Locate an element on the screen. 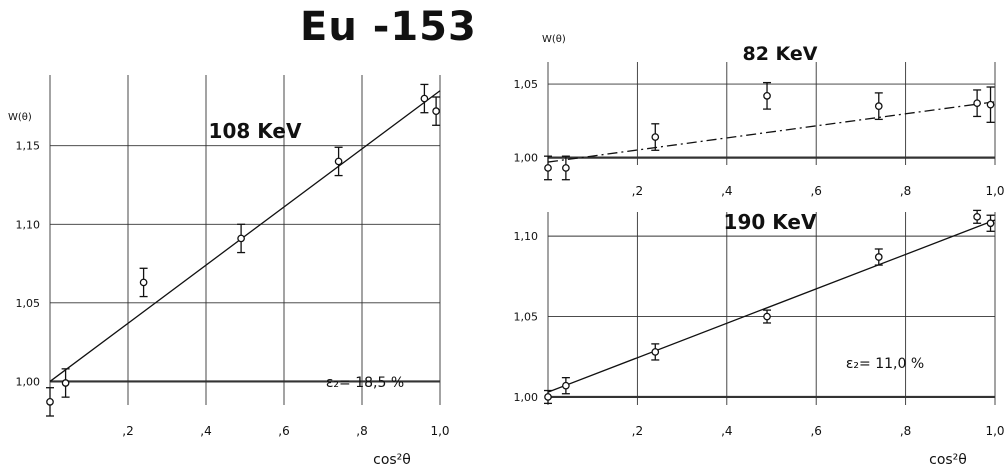 This screenshot has height=472, width=1008. panel-title: 82 KeV is located at coordinates (779, 54).